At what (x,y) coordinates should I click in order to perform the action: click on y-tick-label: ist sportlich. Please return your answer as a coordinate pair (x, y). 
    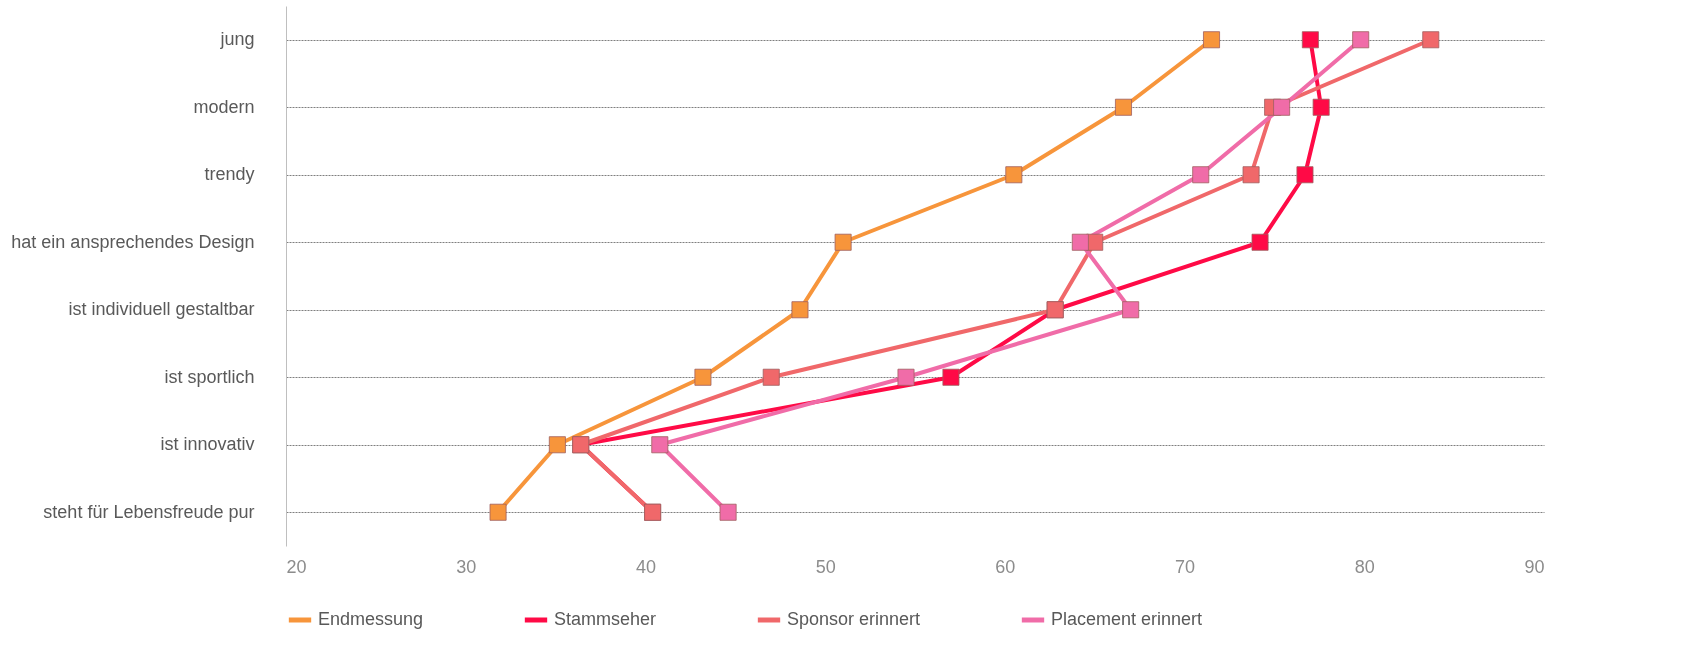
    Looking at the image, I should click on (209, 376).